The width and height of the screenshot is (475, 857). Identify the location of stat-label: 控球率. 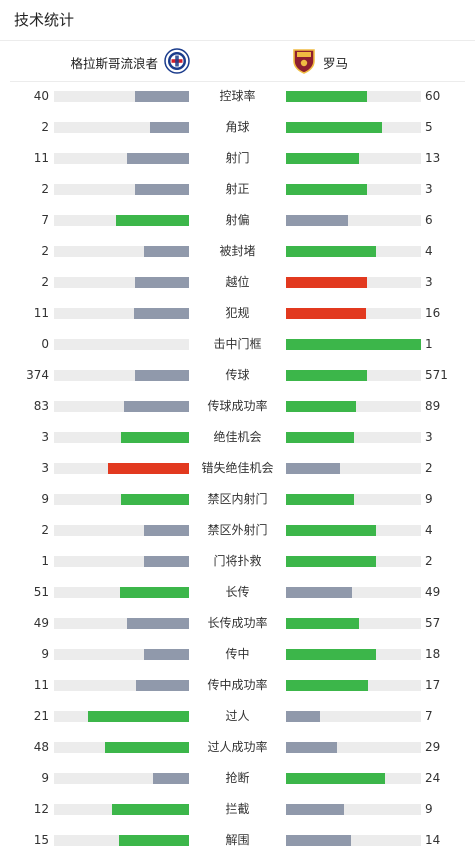
(237, 96).